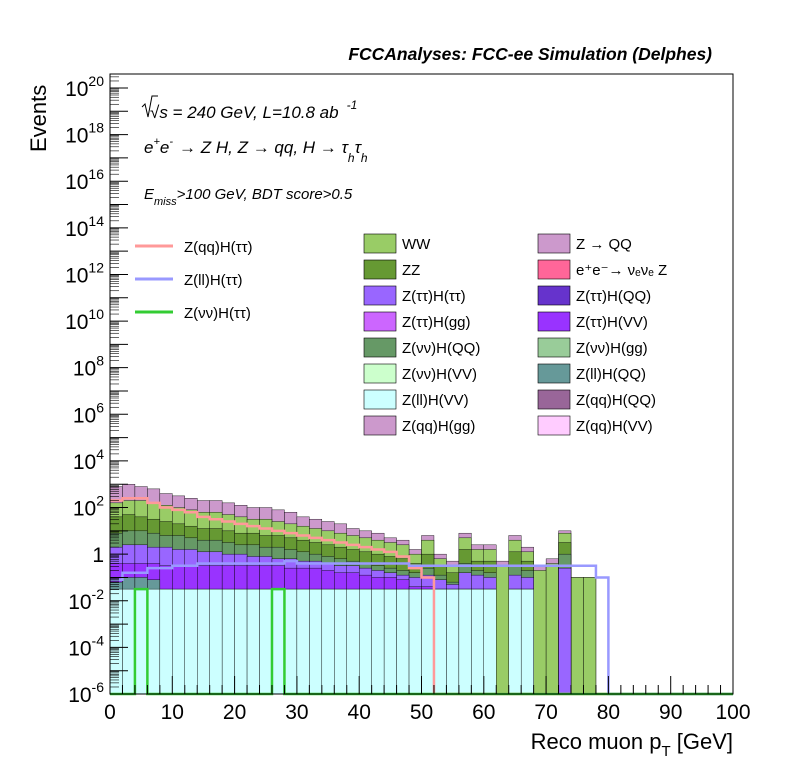 The width and height of the screenshot is (796, 772). What do you see at coordinates (438, 426) in the screenshot?
I see `legend-box-label: Z(qq)H(gg)` at bounding box center [438, 426].